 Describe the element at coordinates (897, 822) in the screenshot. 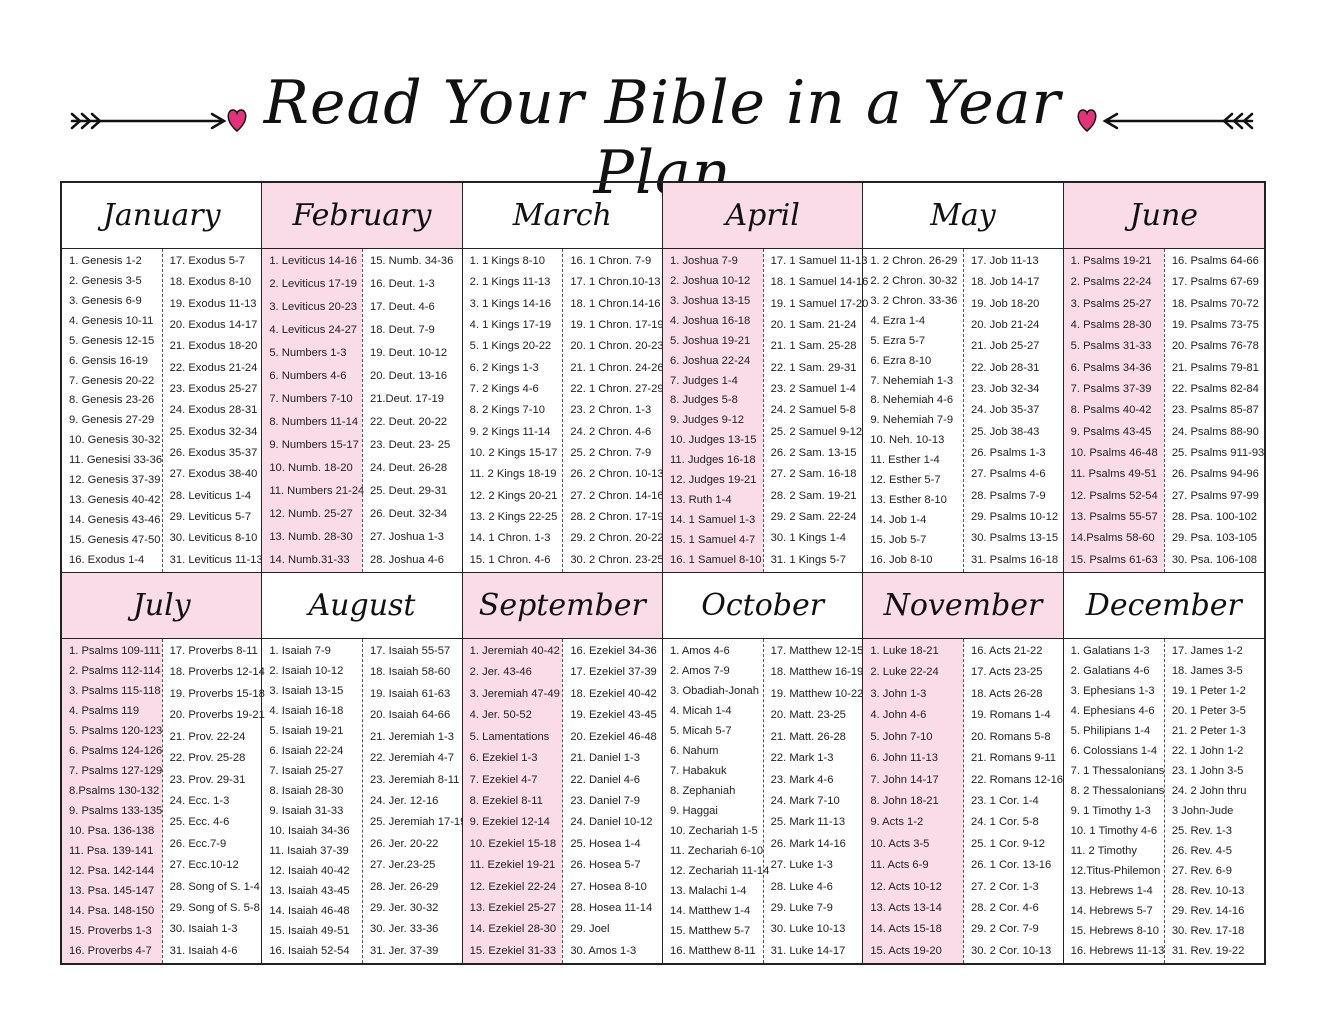

I see `reading-item: 9. Acts 1-2` at that location.